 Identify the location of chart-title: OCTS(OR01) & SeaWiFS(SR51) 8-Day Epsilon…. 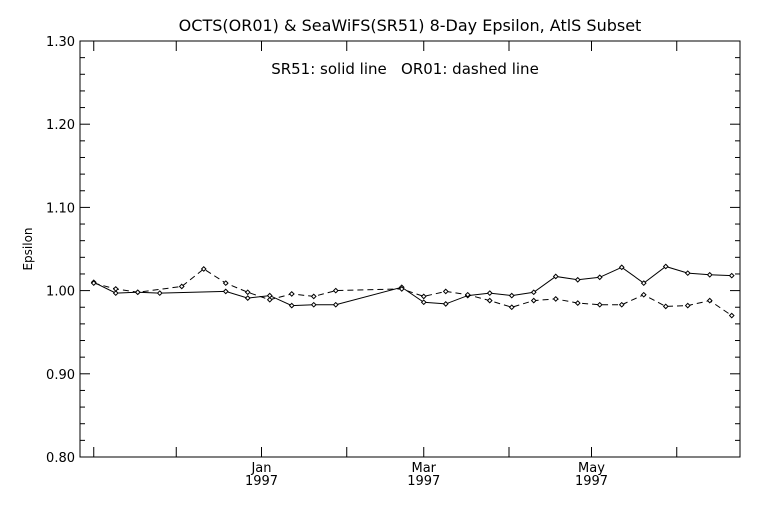
(410, 25).